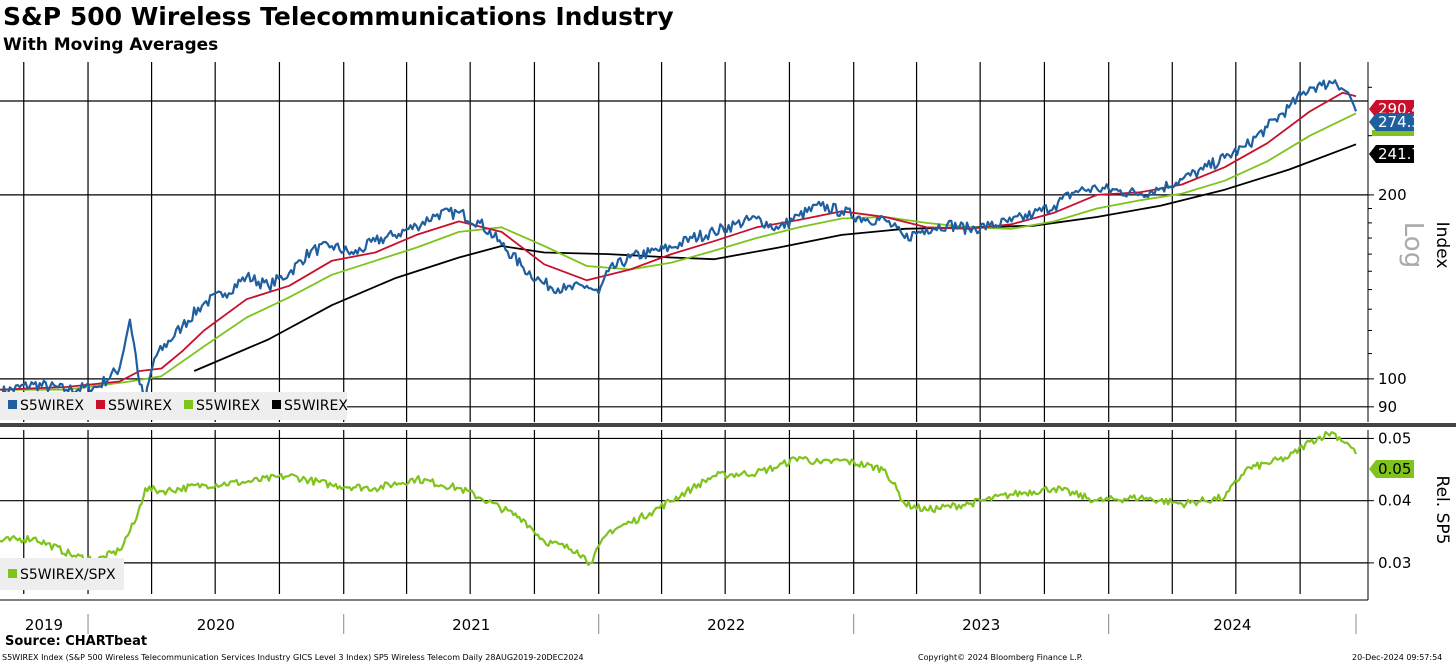 Image resolution: width=1456 pixels, height=666 pixels. I want to click on y-tick-label: 200, so click(1392, 195).